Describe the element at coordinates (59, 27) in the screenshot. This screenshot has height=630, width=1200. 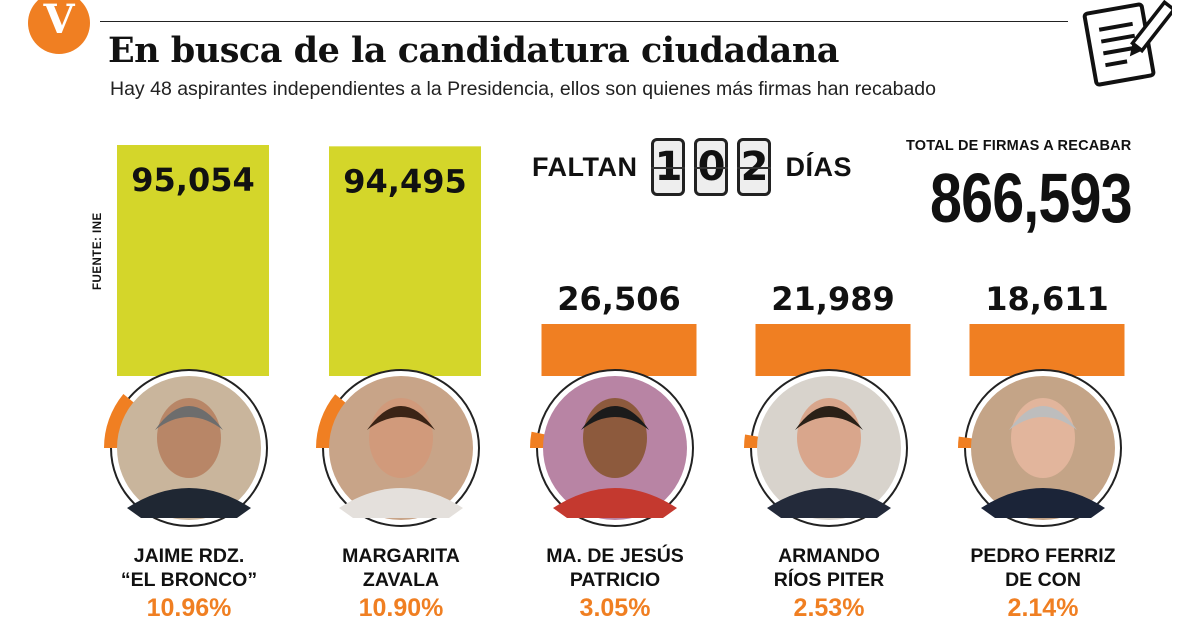
I see `brand-logo: V` at that location.